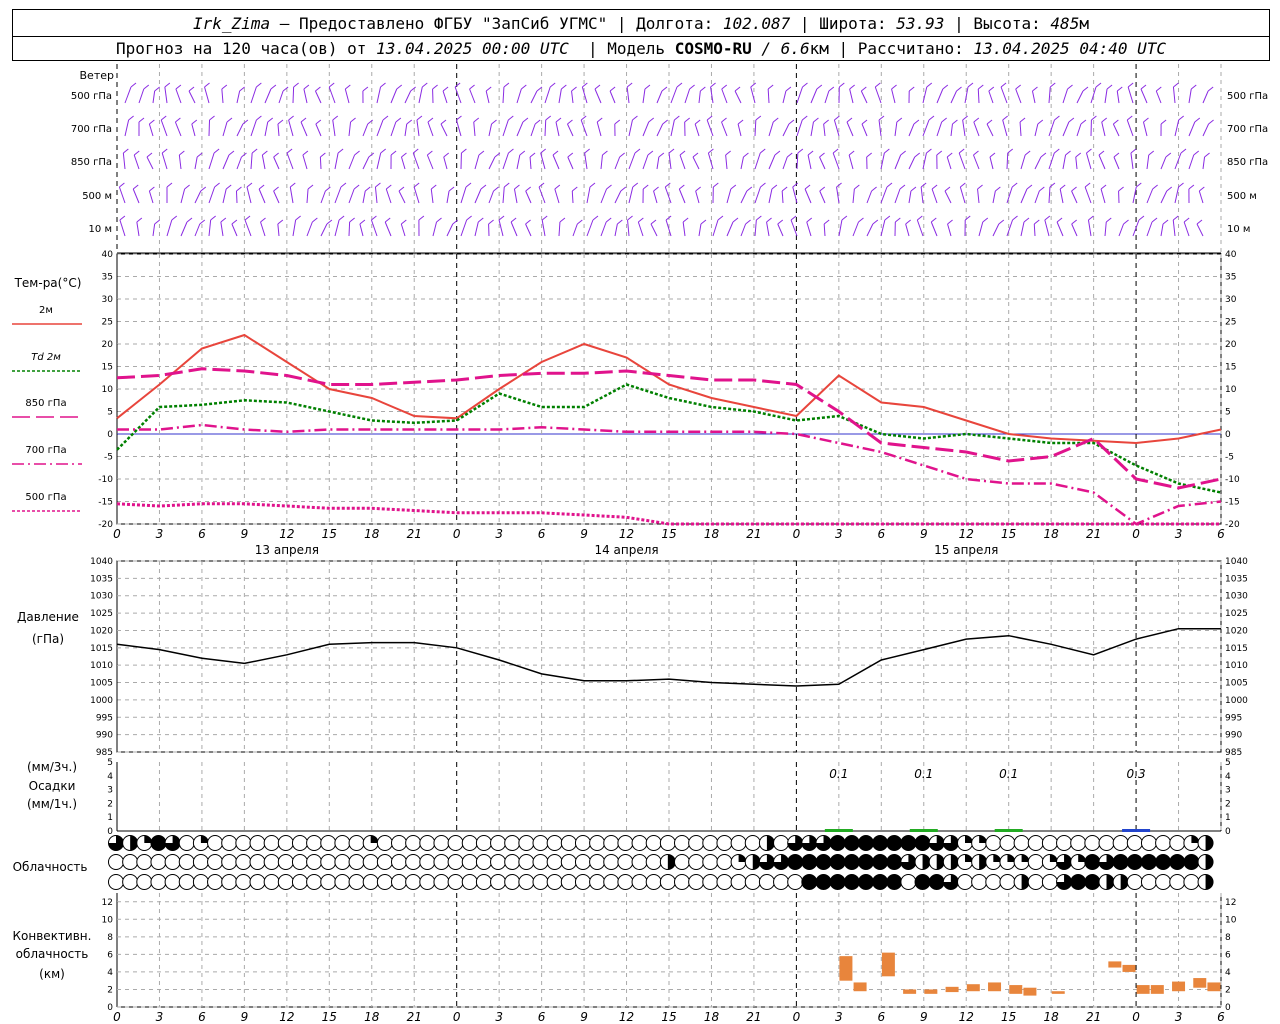  What do you see at coordinates (1228, 1008) in the screenshot?
I see `convective-tick-right: 0` at bounding box center [1228, 1008].